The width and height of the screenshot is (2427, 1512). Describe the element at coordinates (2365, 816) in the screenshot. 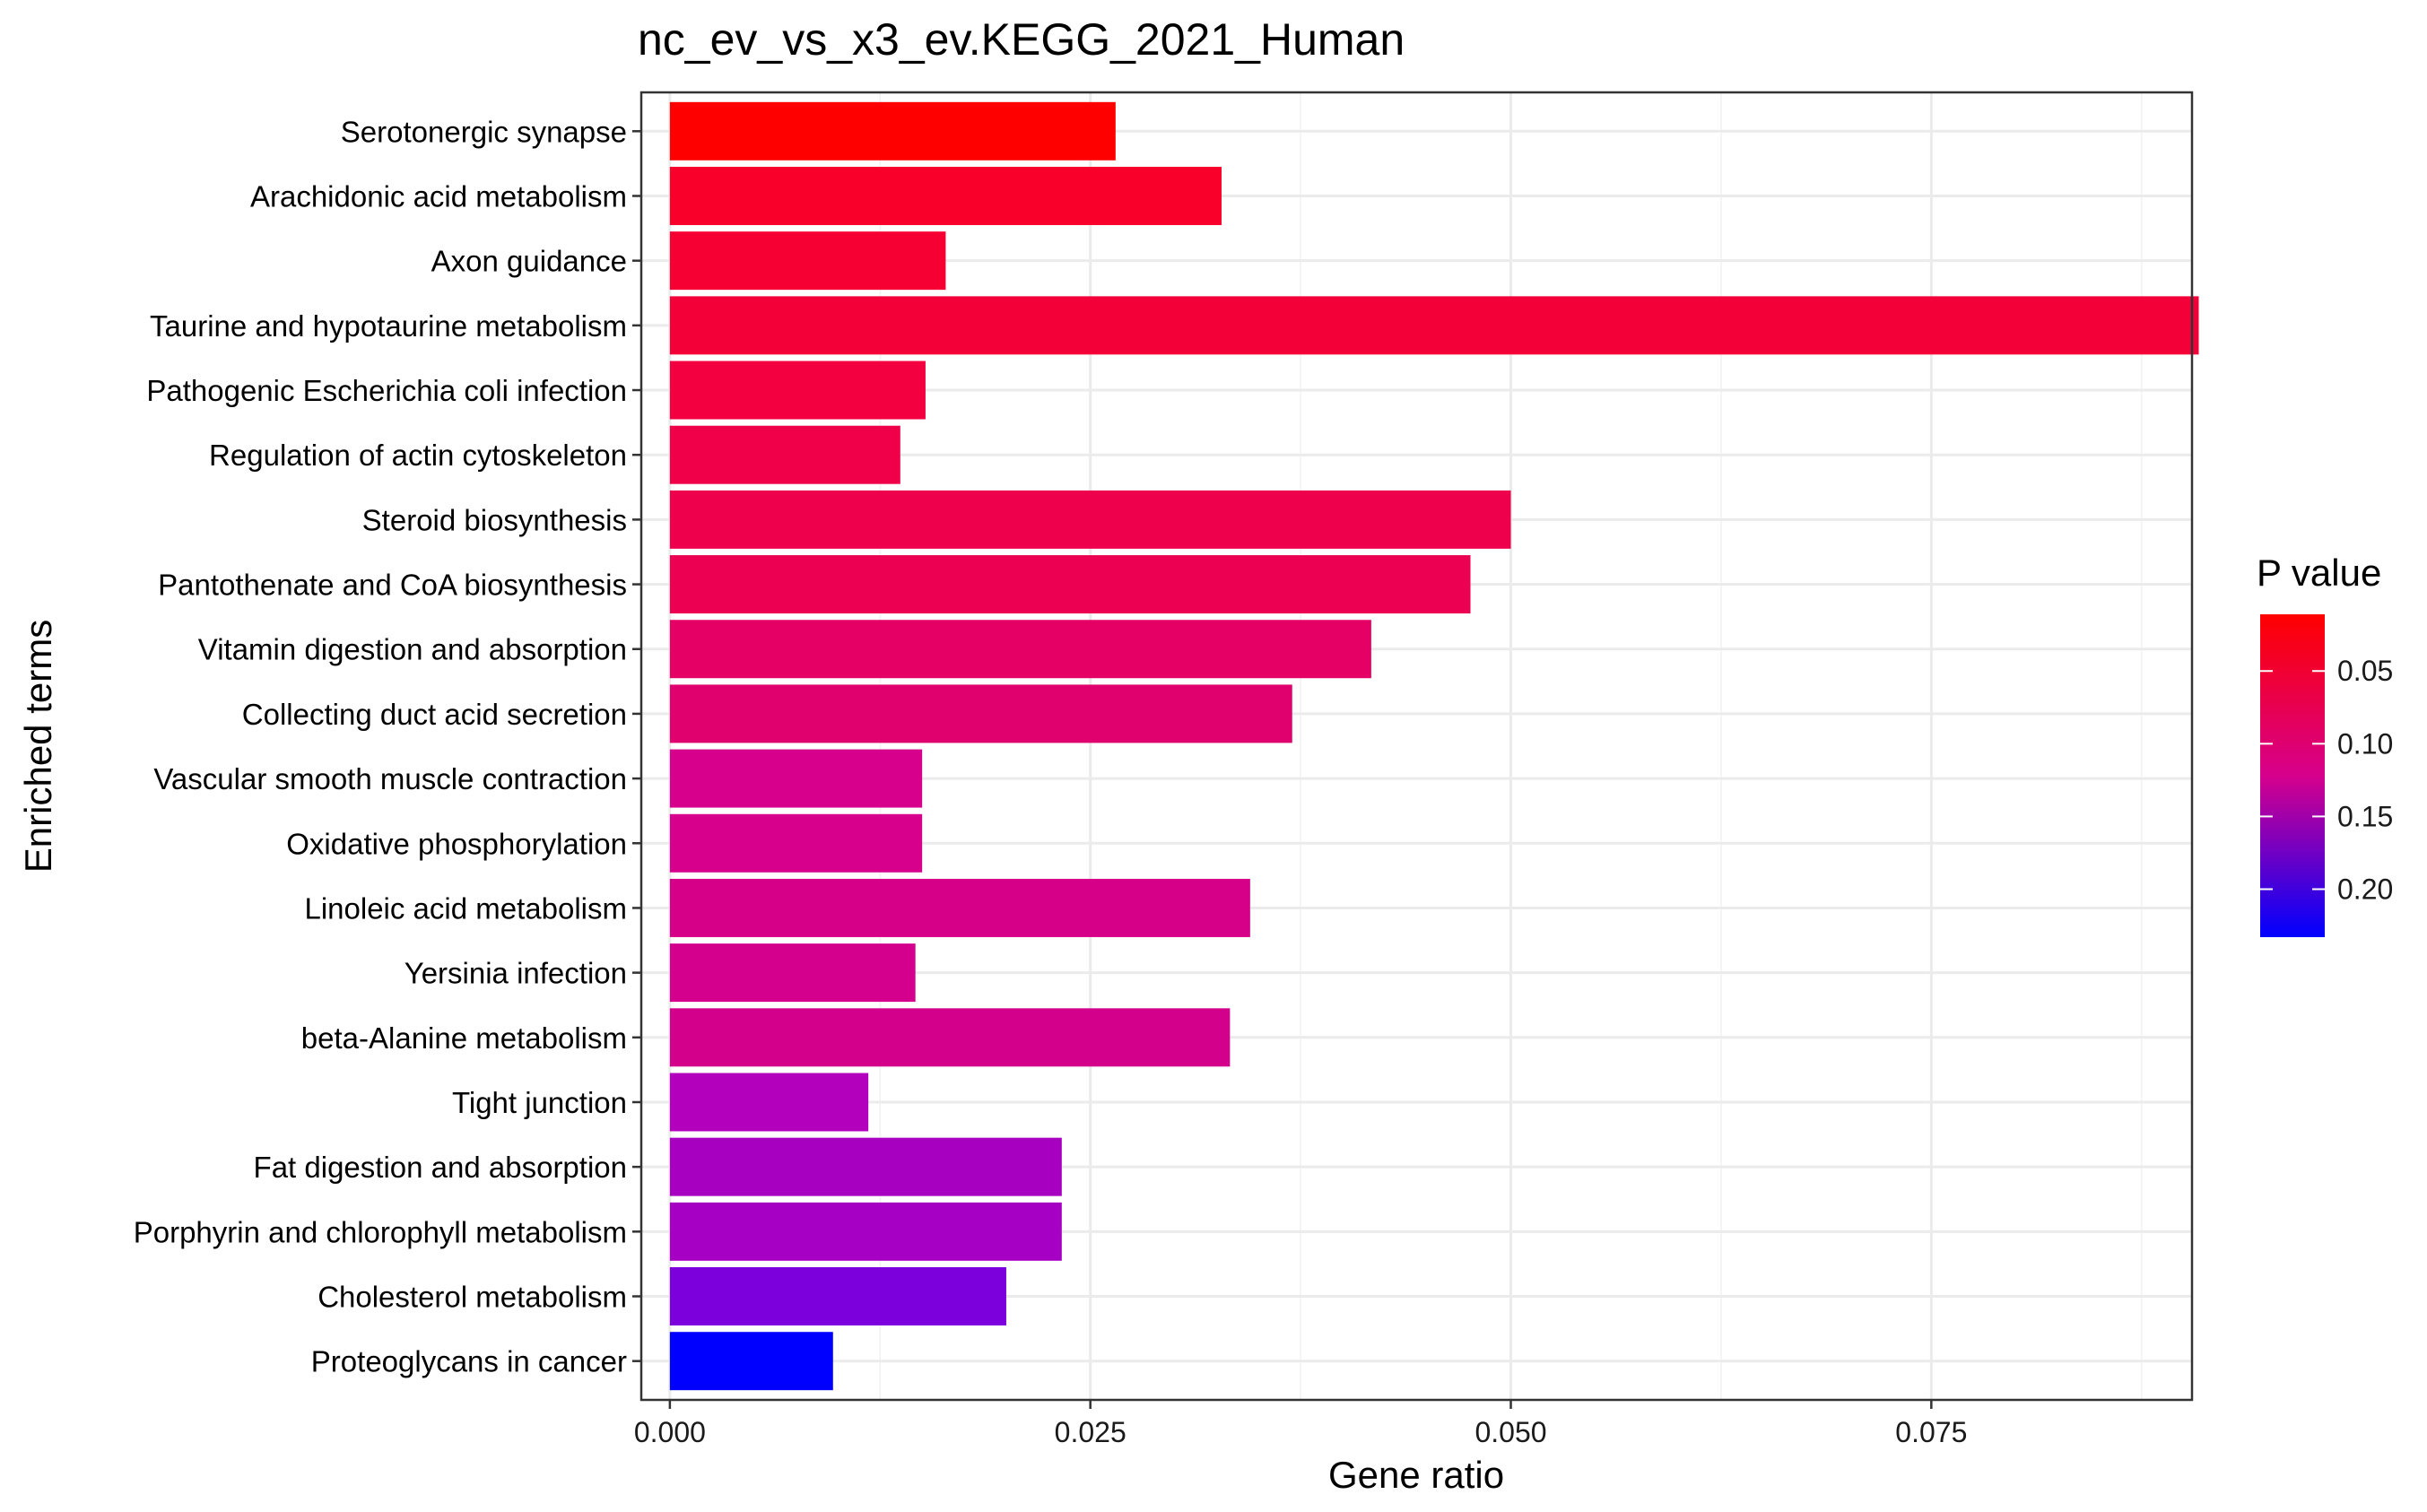

I see `legend-tick-label: 0.15` at that location.